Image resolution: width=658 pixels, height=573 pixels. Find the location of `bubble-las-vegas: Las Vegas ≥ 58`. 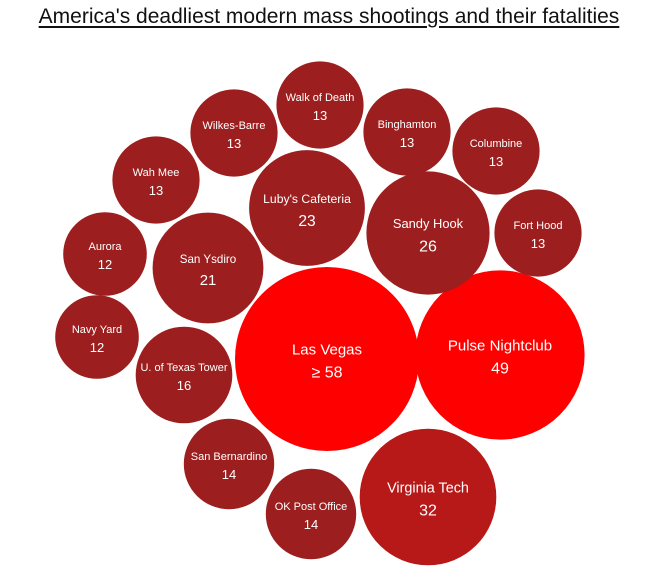

bubble-las-vegas: Las Vegas ≥ 58 is located at coordinates (327, 359).